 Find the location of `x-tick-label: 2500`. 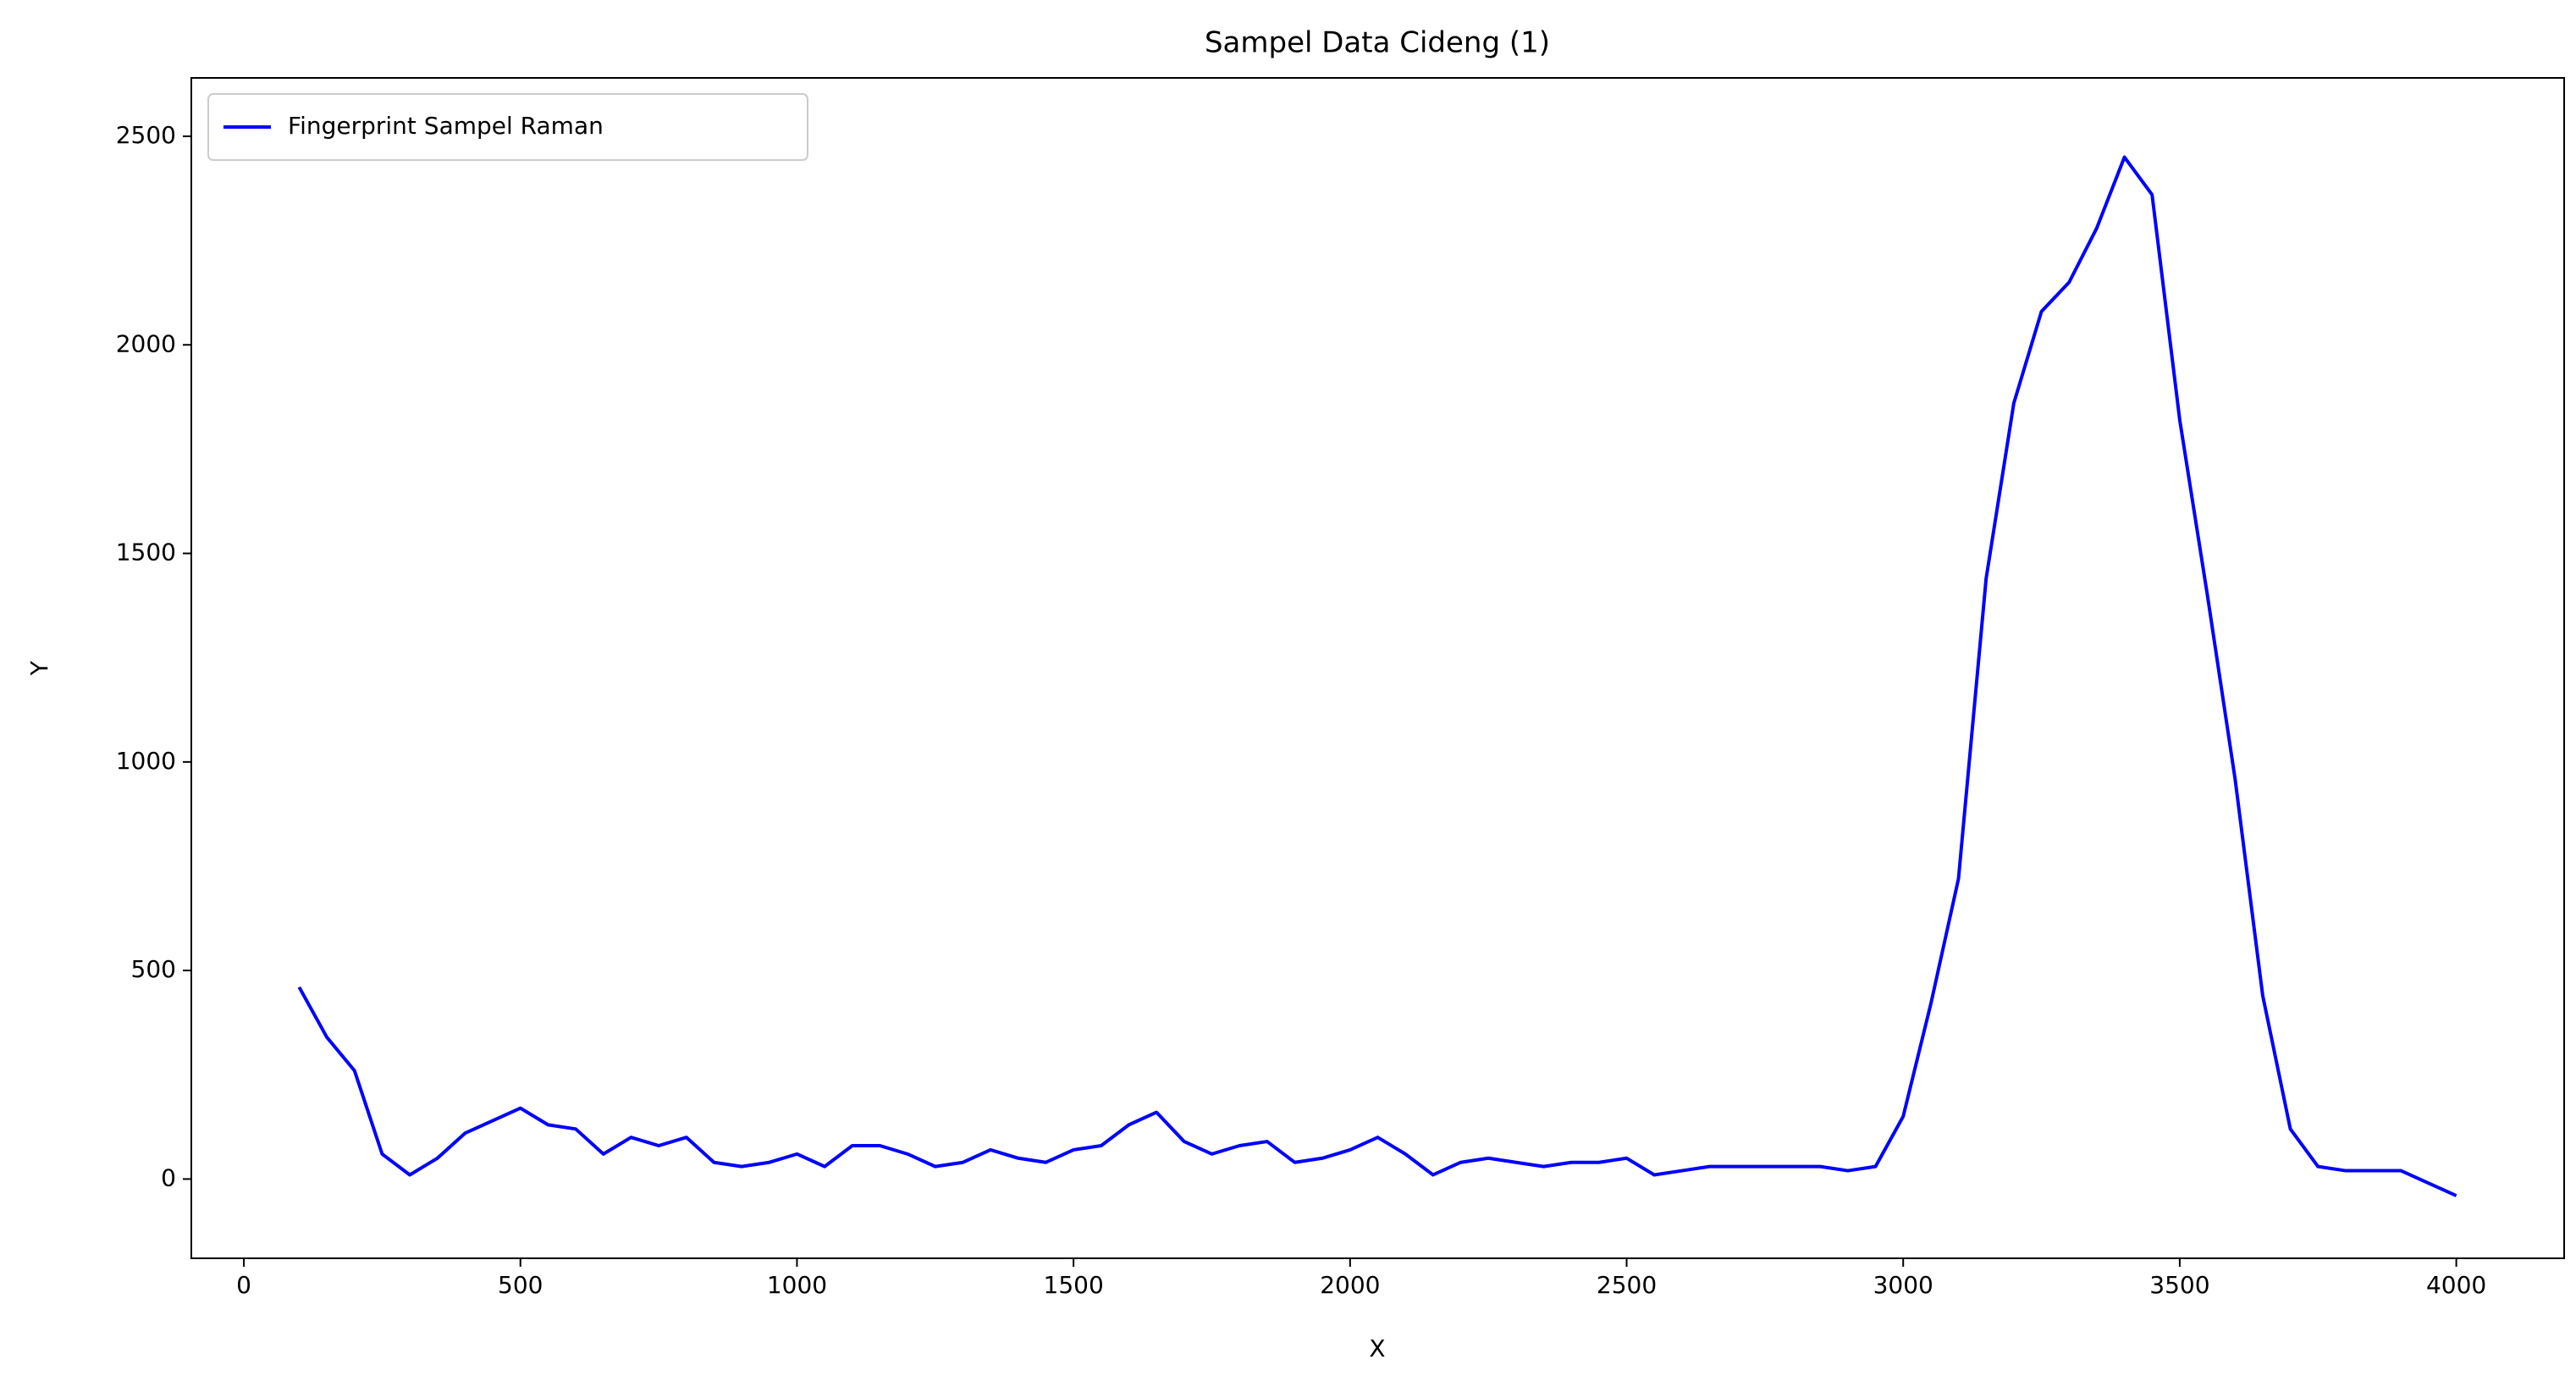

x-tick-label: 2500 is located at coordinates (1627, 1285).